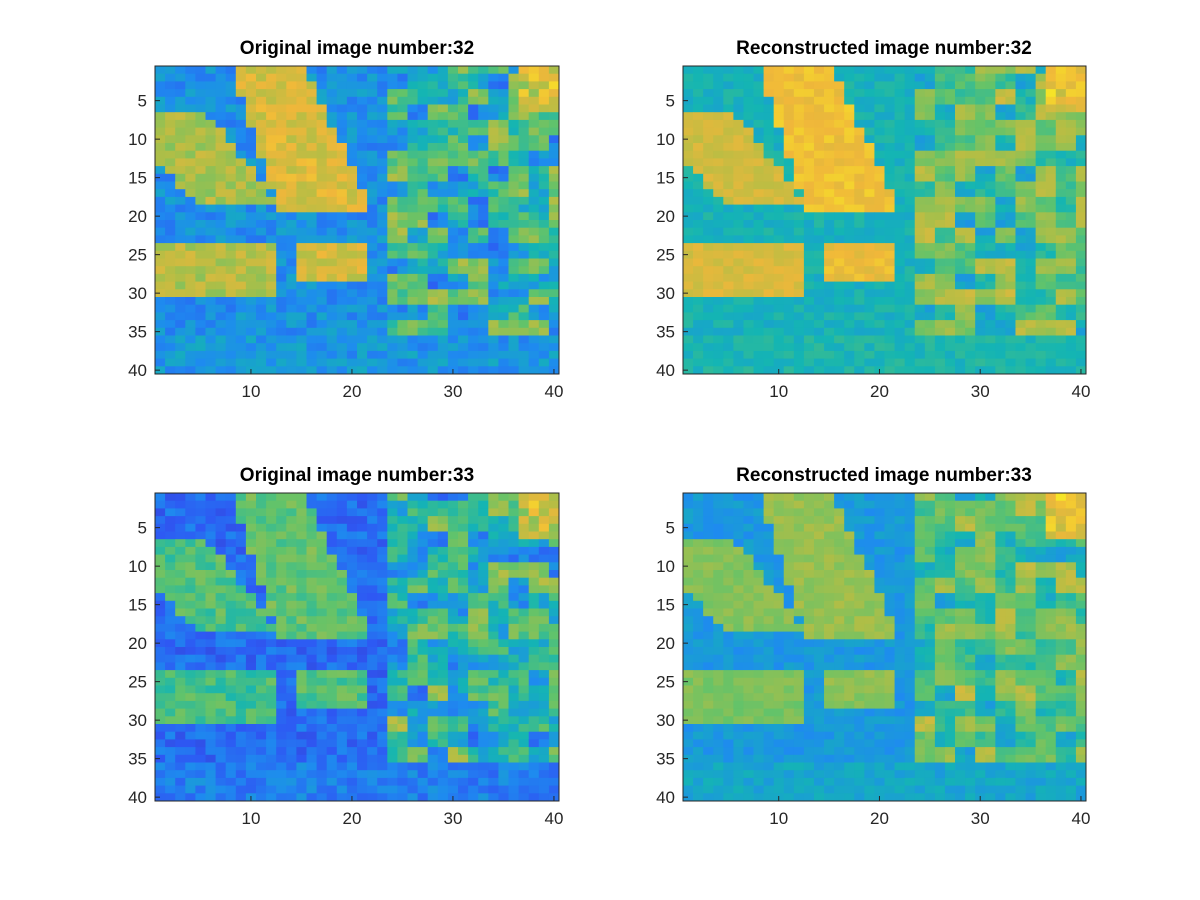  What do you see at coordinates (553, 391) in the screenshot?
I see `x-tick-label: 40` at bounding box center [553, 391].